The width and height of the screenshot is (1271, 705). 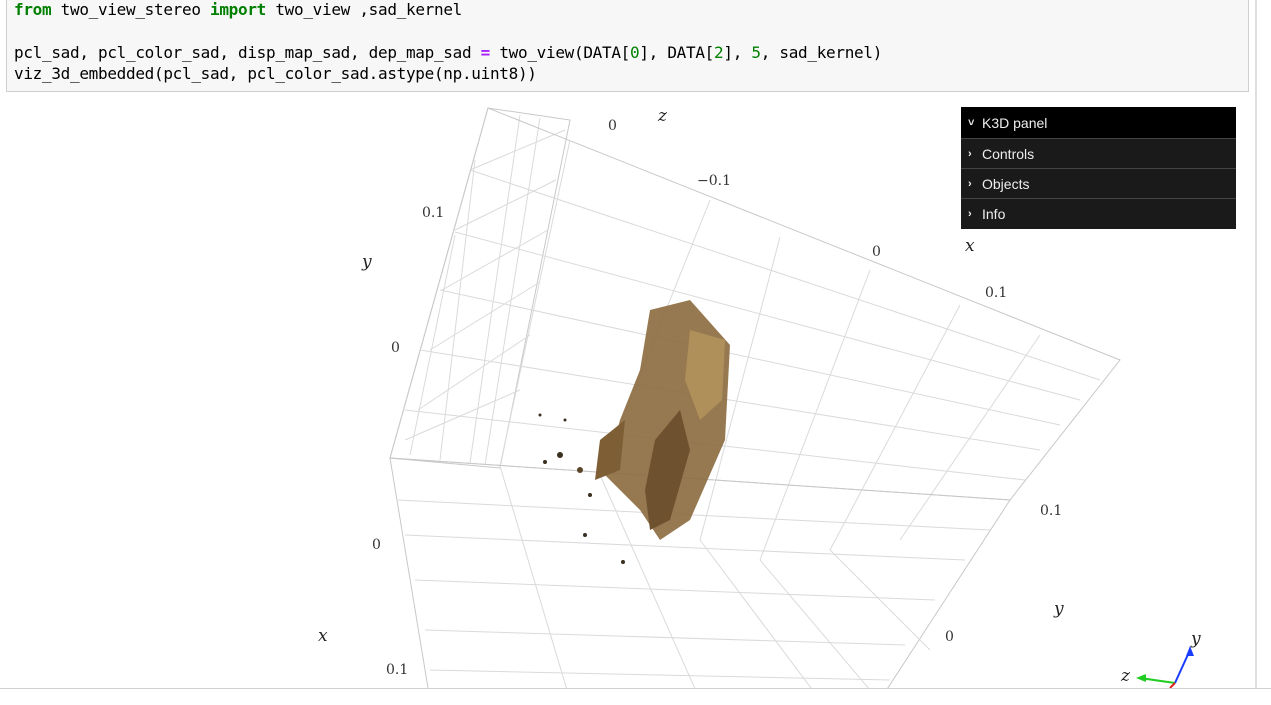 What do you see at coordinates (376, 545) in the screenshot?
I see `tick-x-0: 0` at bounding box center [376, 545].